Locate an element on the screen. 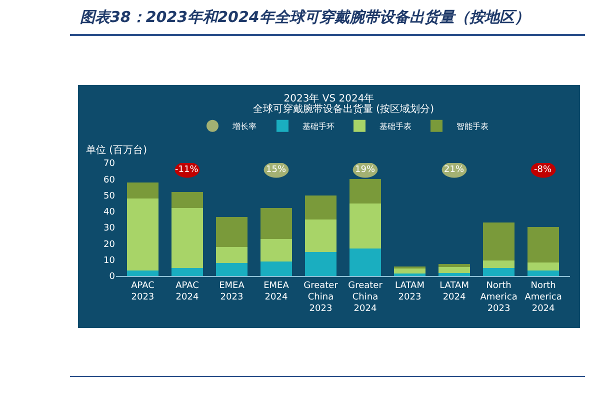 The width and height of the screenshot is (611, 410). x-tick-label: North America 2023 is located at coordinates (499, 297).